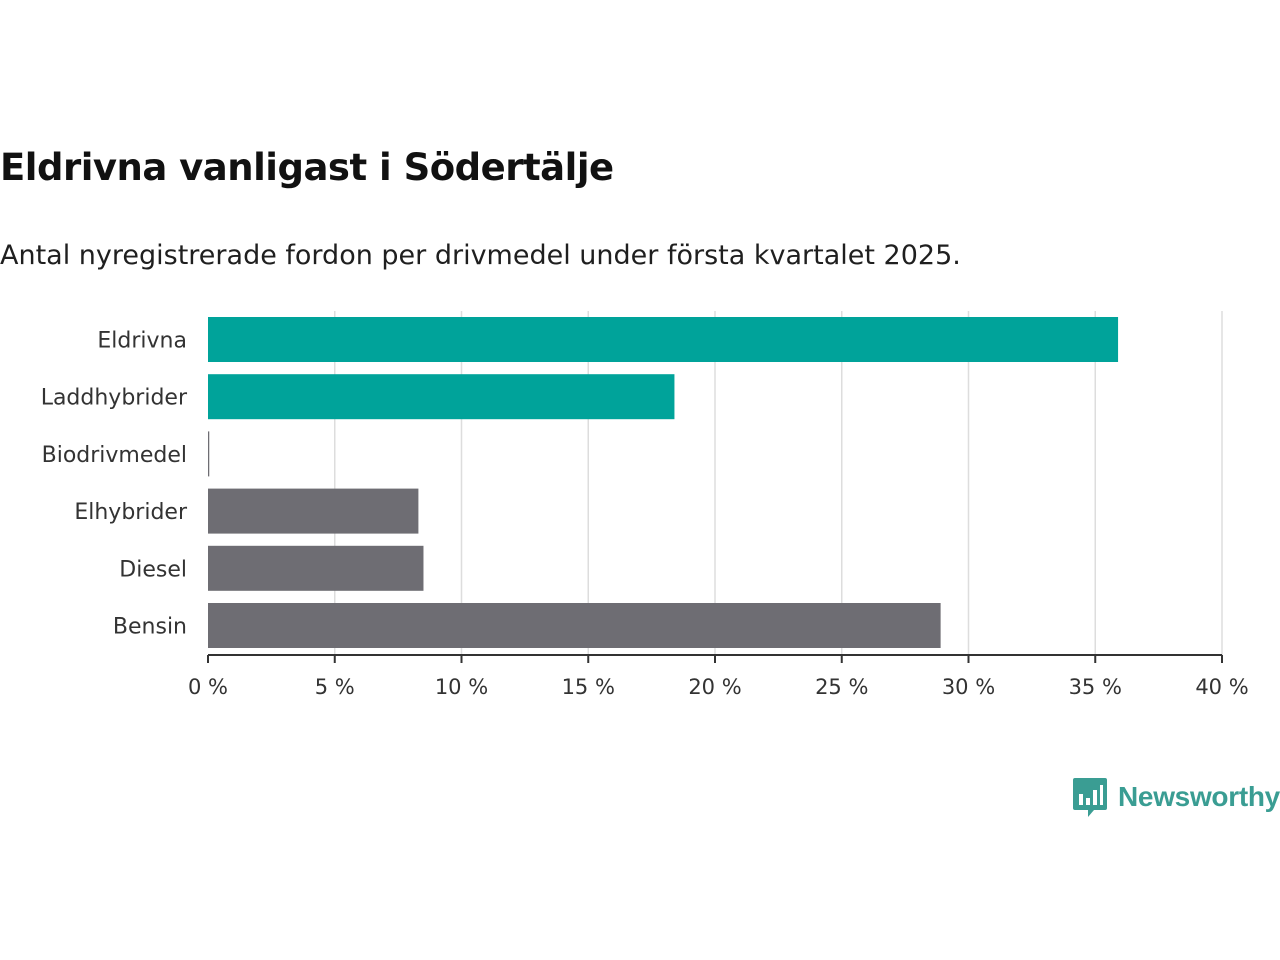 This screenshot has height=960, width=1280. I want to click on x-tick-label-30: 30 %, so click(968, 687).